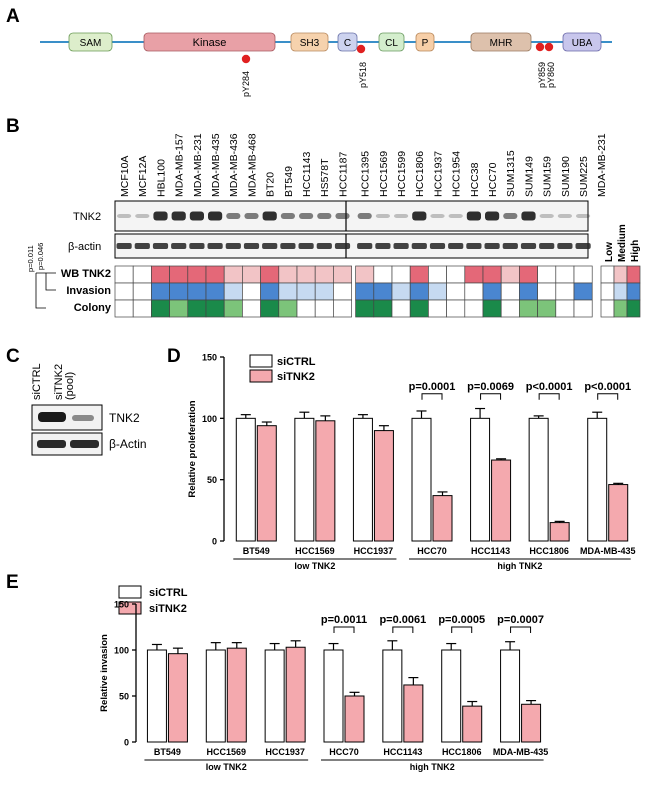  Describe the element at coordinates (566, 176) in the screenshot. I see `cell-line-name: SUM190` at that location.